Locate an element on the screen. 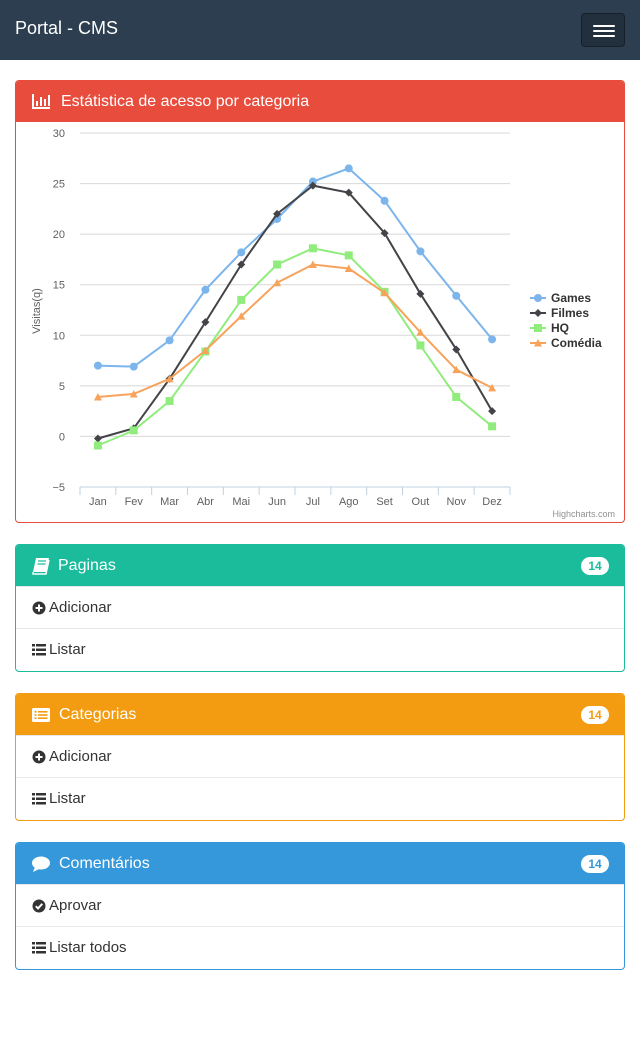 The height and width of the screenshot is (1042, 640). pages-list-label: Listar is located at coordinates (67, 649).